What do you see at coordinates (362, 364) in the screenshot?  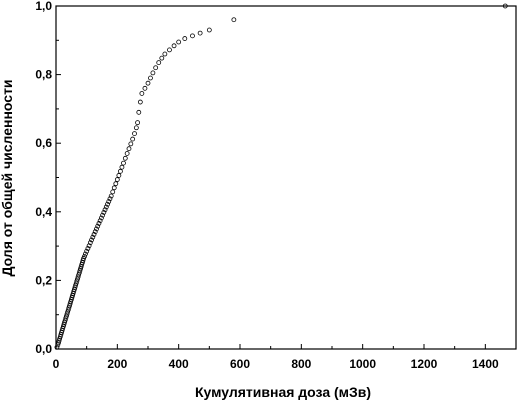 I see `x-tick-label: 1000` at bounding box center [362, 364].